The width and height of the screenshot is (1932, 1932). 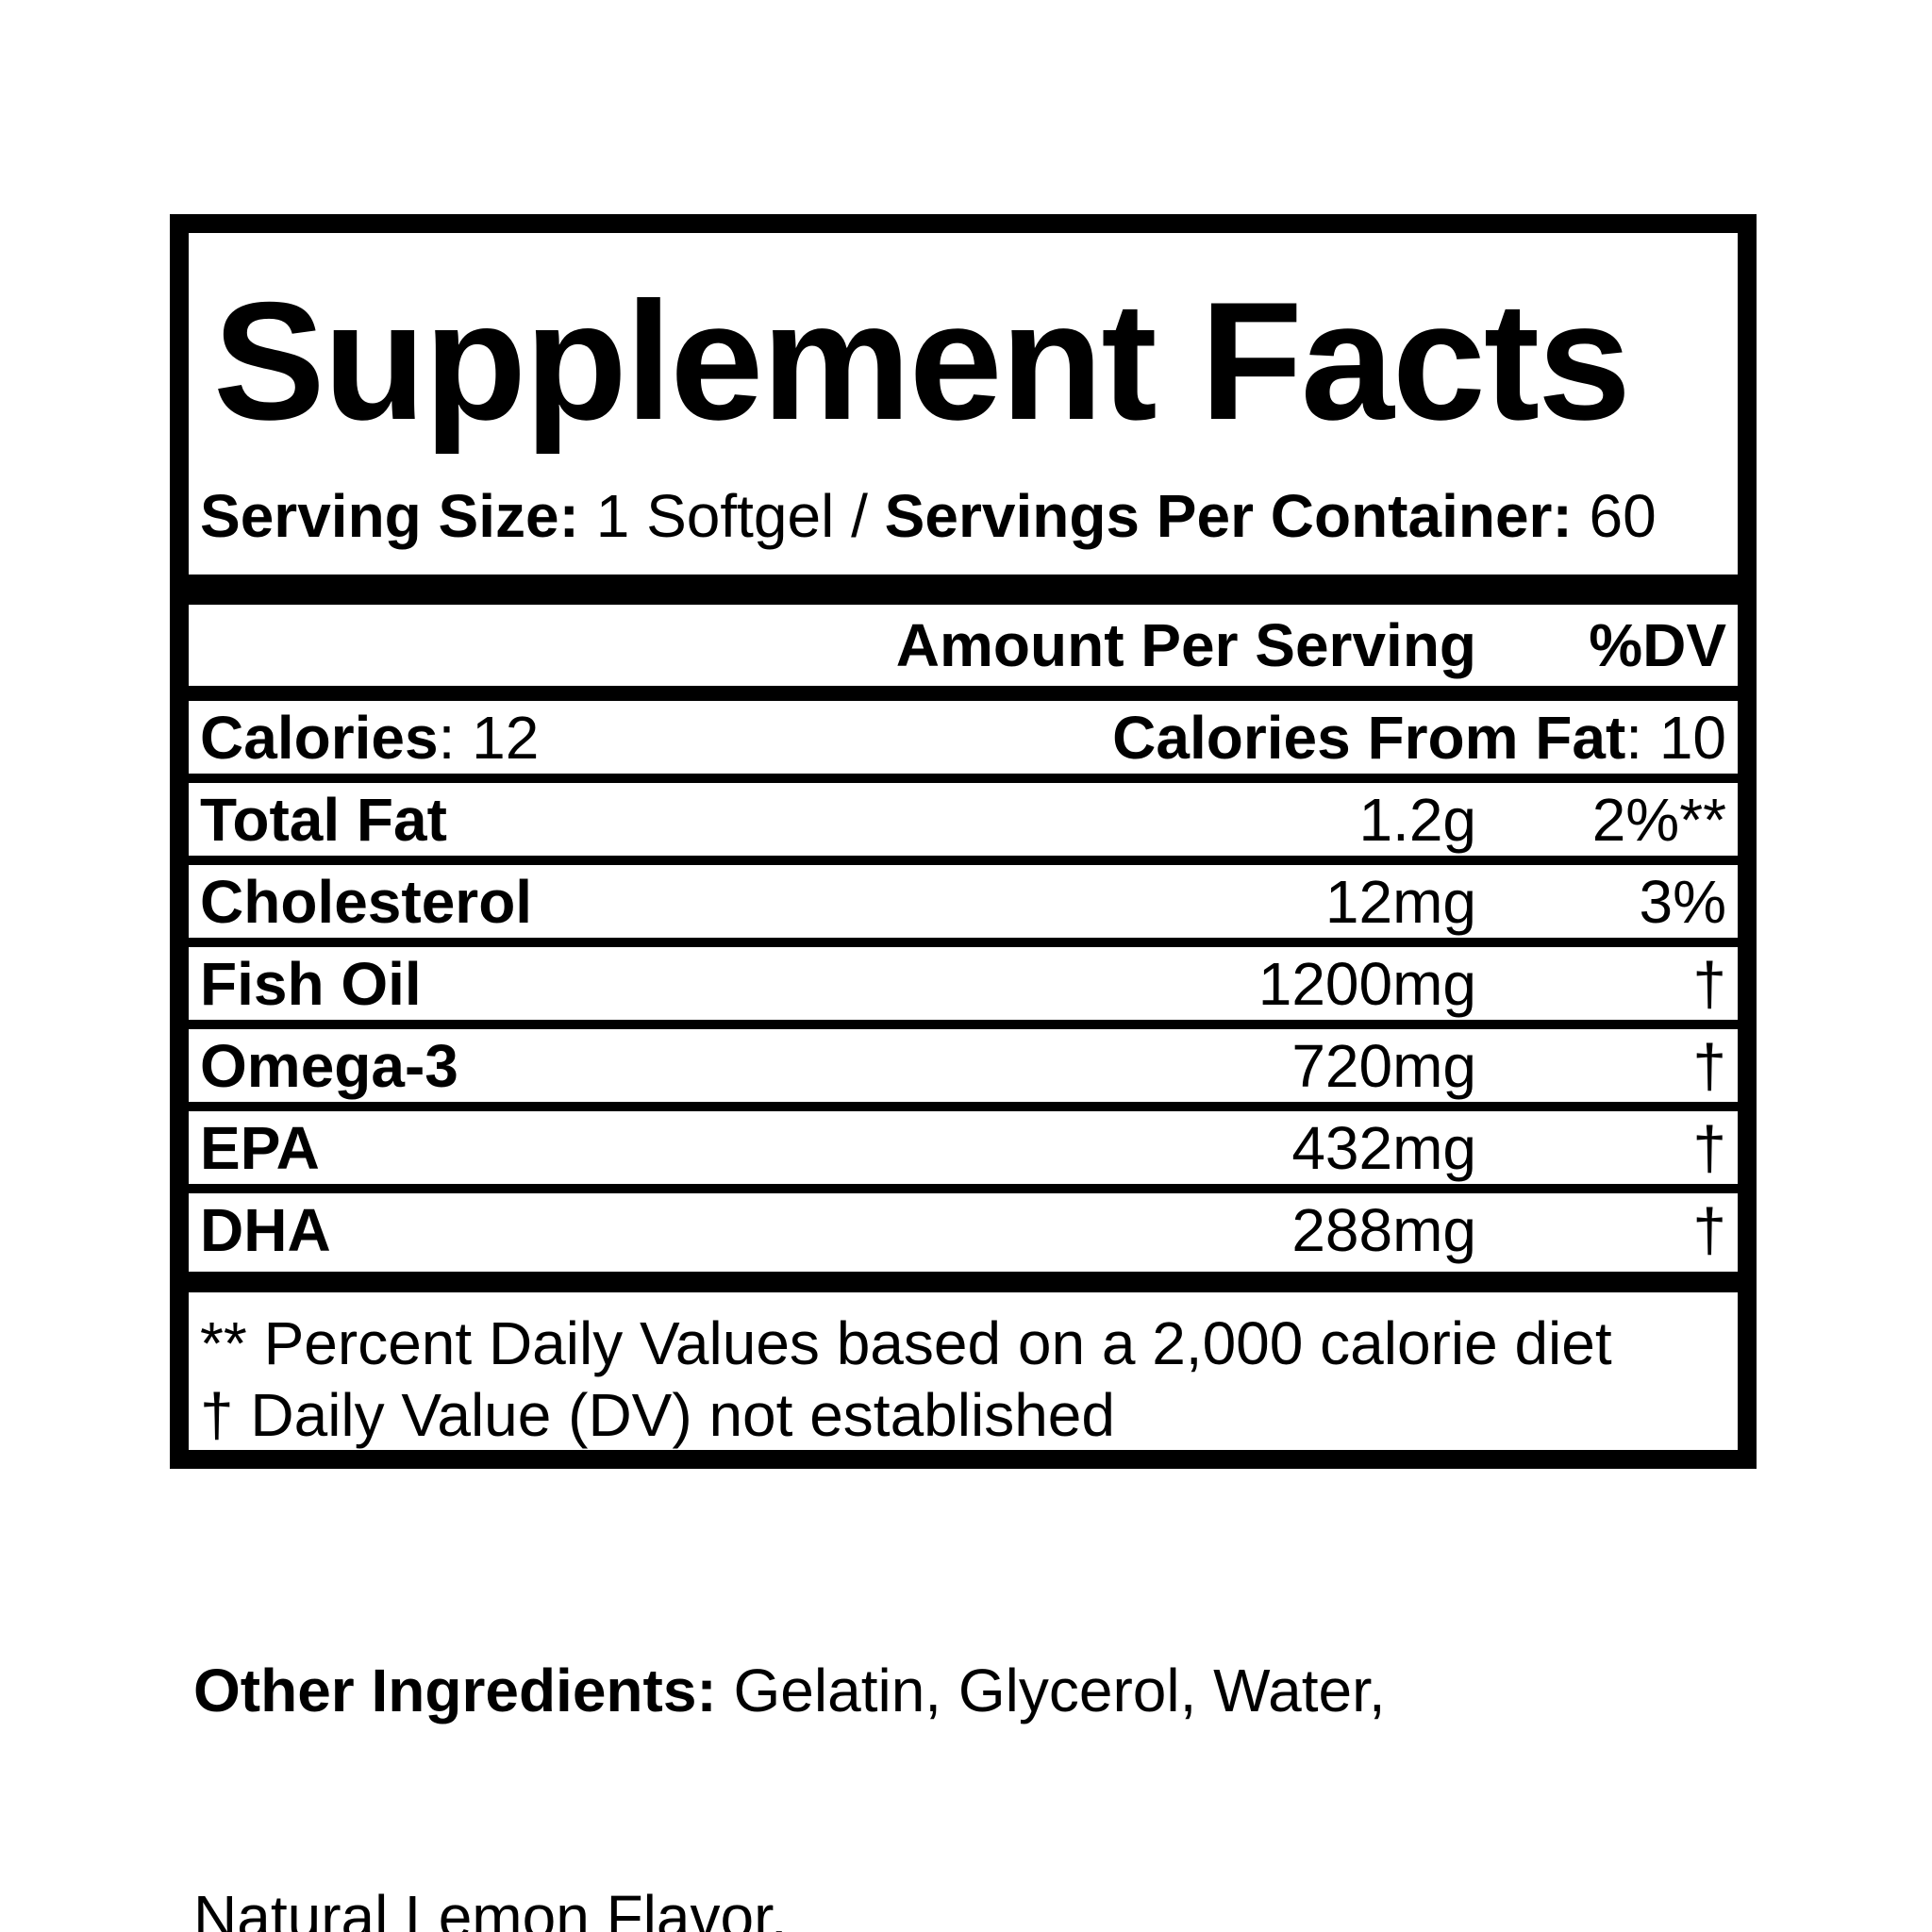 I want to click on nutrient-amount: 432mg, so click(x=1383, y=1147).